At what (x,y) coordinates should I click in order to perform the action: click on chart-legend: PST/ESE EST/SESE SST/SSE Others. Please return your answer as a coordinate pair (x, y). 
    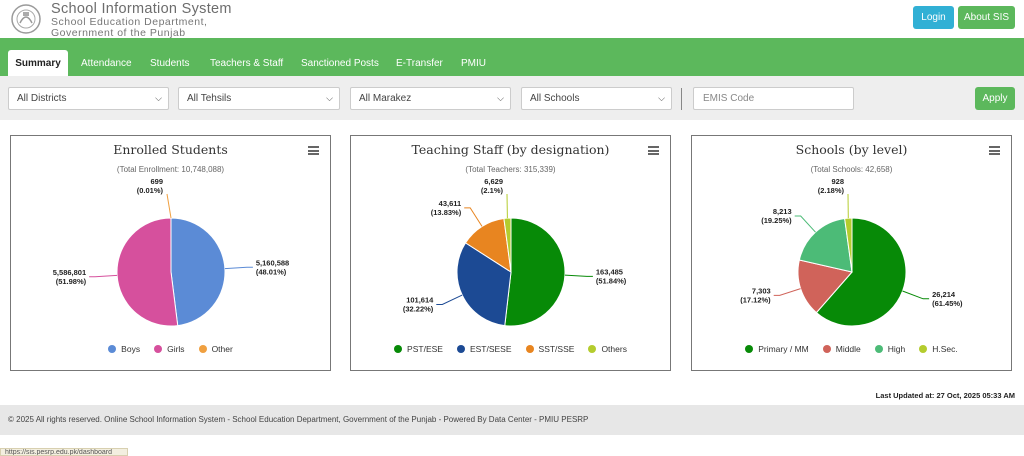
    Looking at the image, I should click on (510, 349).